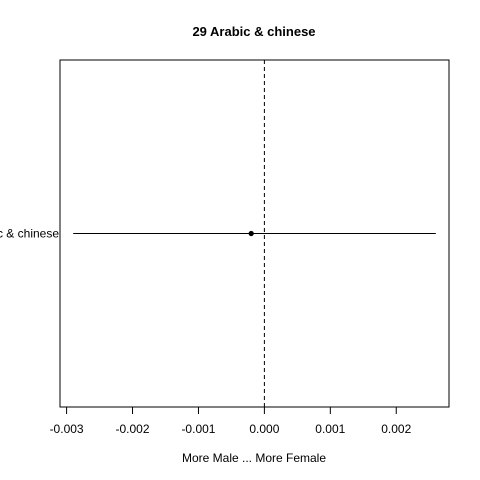 The height and width of the screenshot is (480, 480). Describe the element at coordinates (264, 429) in the screenshot. I see `x-tick-label: 0.000` at that location.